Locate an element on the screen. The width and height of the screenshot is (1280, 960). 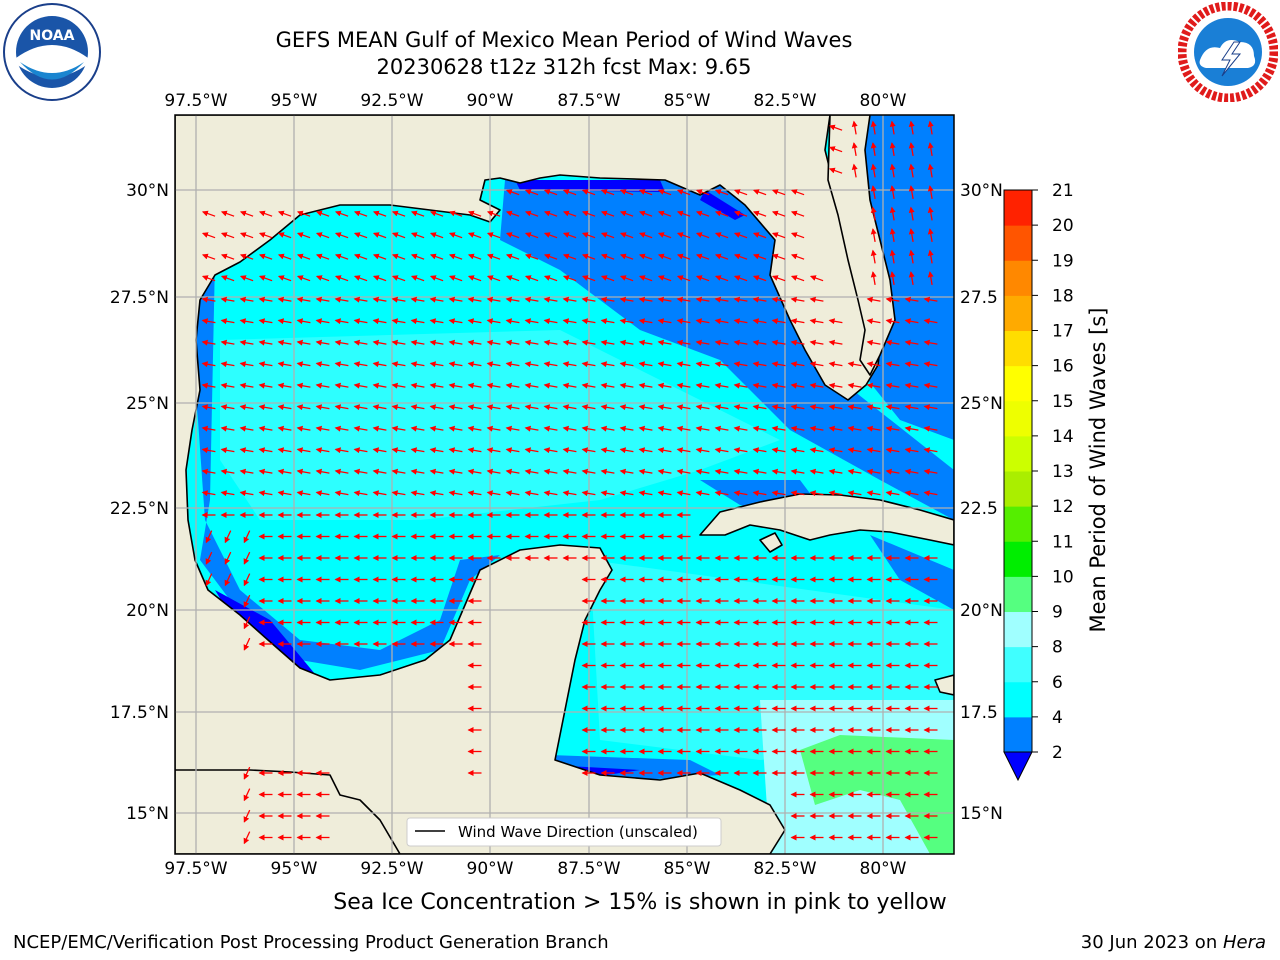
lon-tick-label: 82.5°W is located at coordinates (784, 101).